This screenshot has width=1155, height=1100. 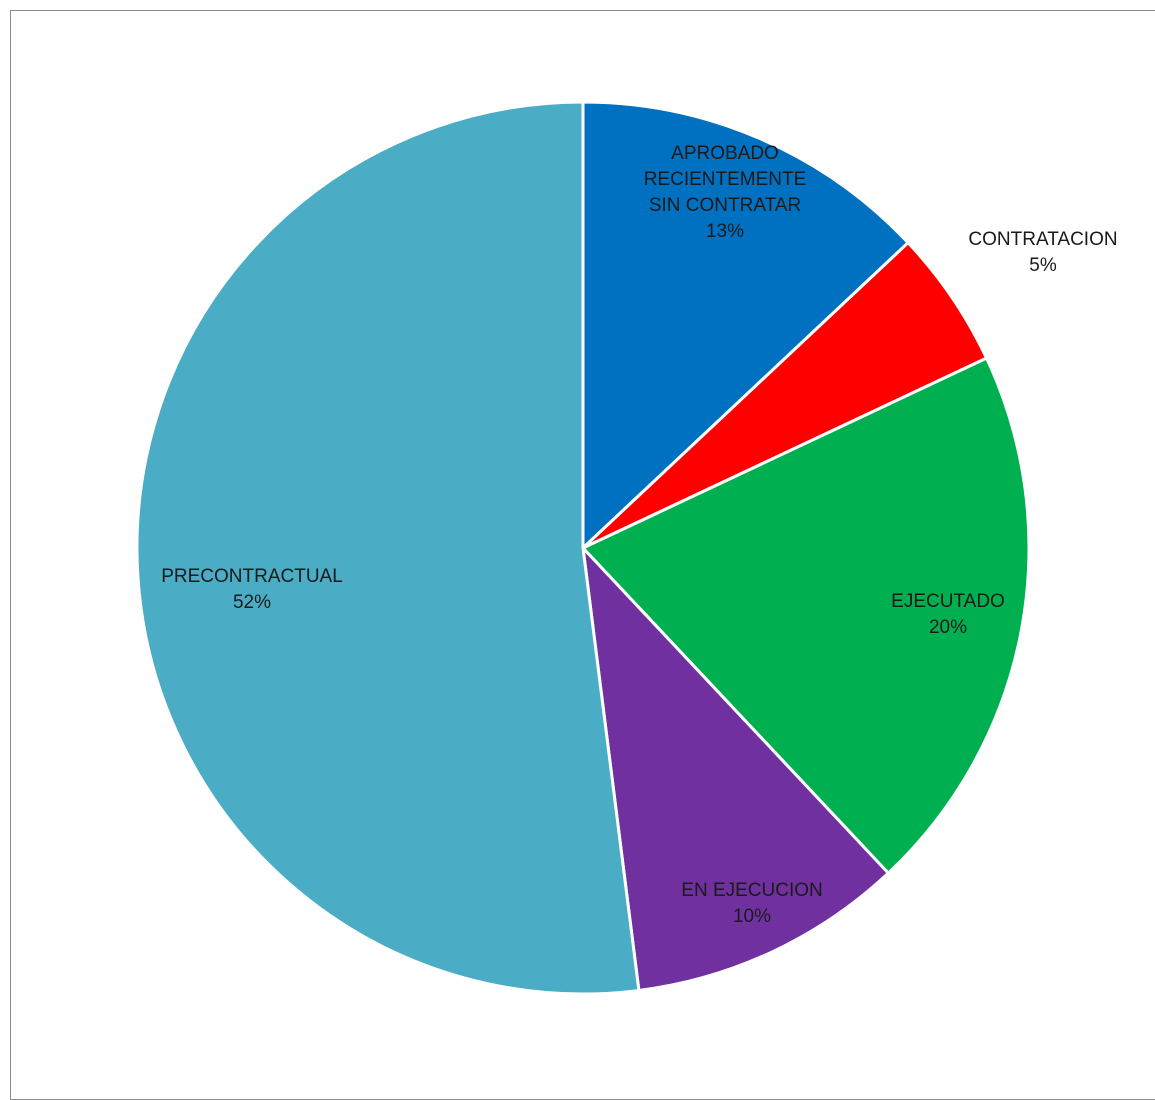 What do you see at coordinates (725, 231) in the screenshot?
I see `slice-percent-label: 13%` at bounding box center [725, 231].